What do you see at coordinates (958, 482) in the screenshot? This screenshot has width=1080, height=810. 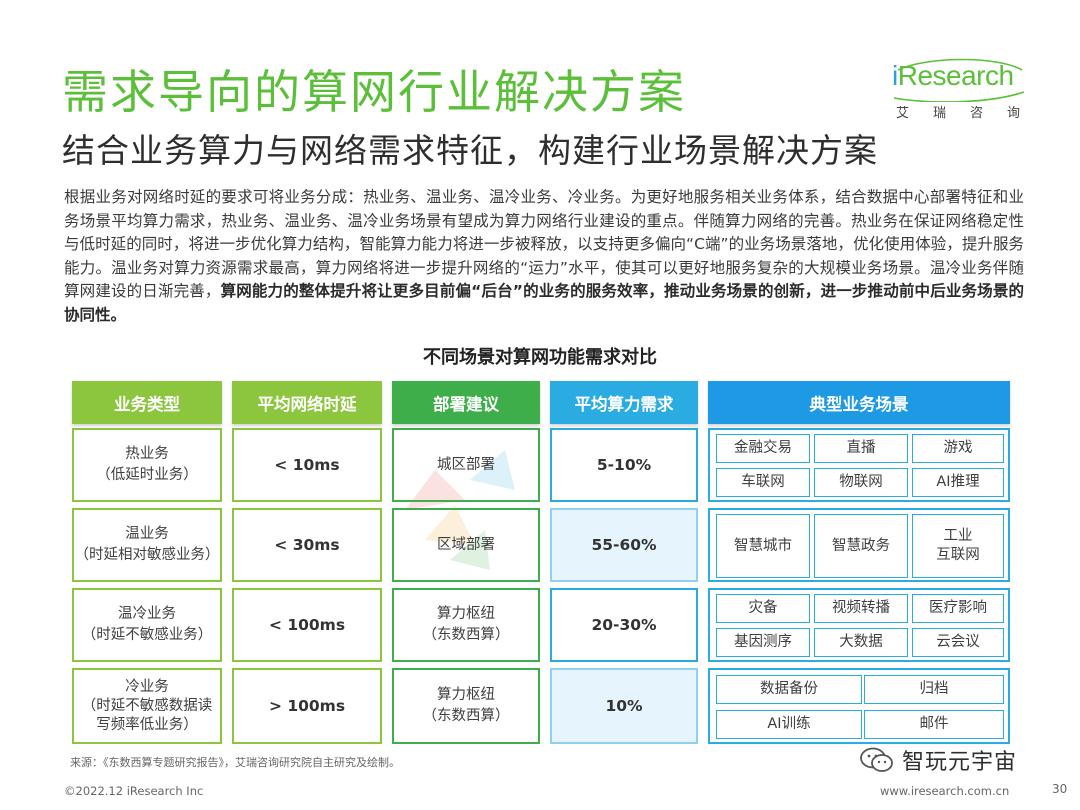 I see `scenario-chip: AI推理` at bounding box center [958, 482].